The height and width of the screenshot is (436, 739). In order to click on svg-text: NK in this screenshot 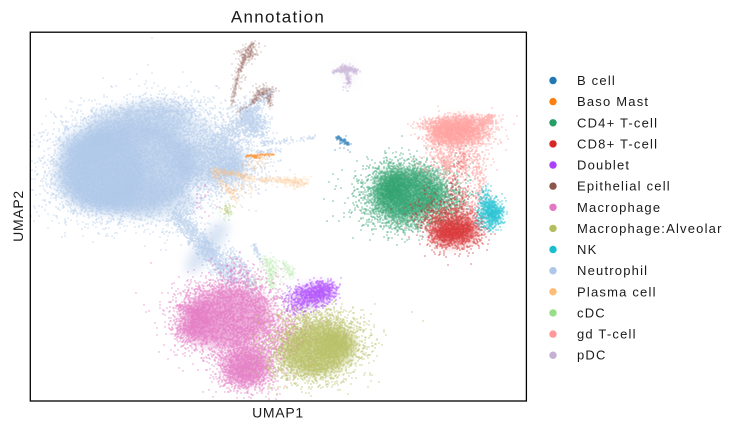, I will do `click(587, 249)`.